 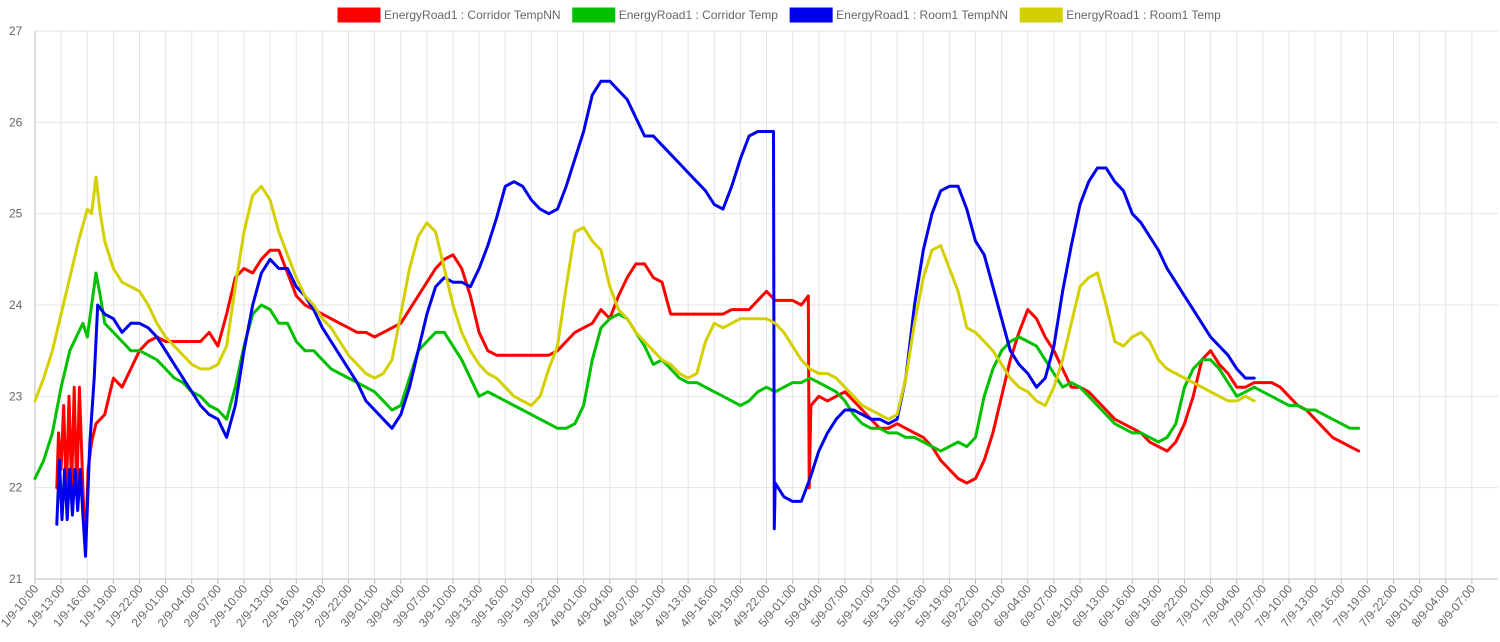 What do you see at coordinates (472, 15) in the screenshot?
I see `legend-label: EnergyRoad1 : Corridor TempNN` at bounding box center [472, 15].